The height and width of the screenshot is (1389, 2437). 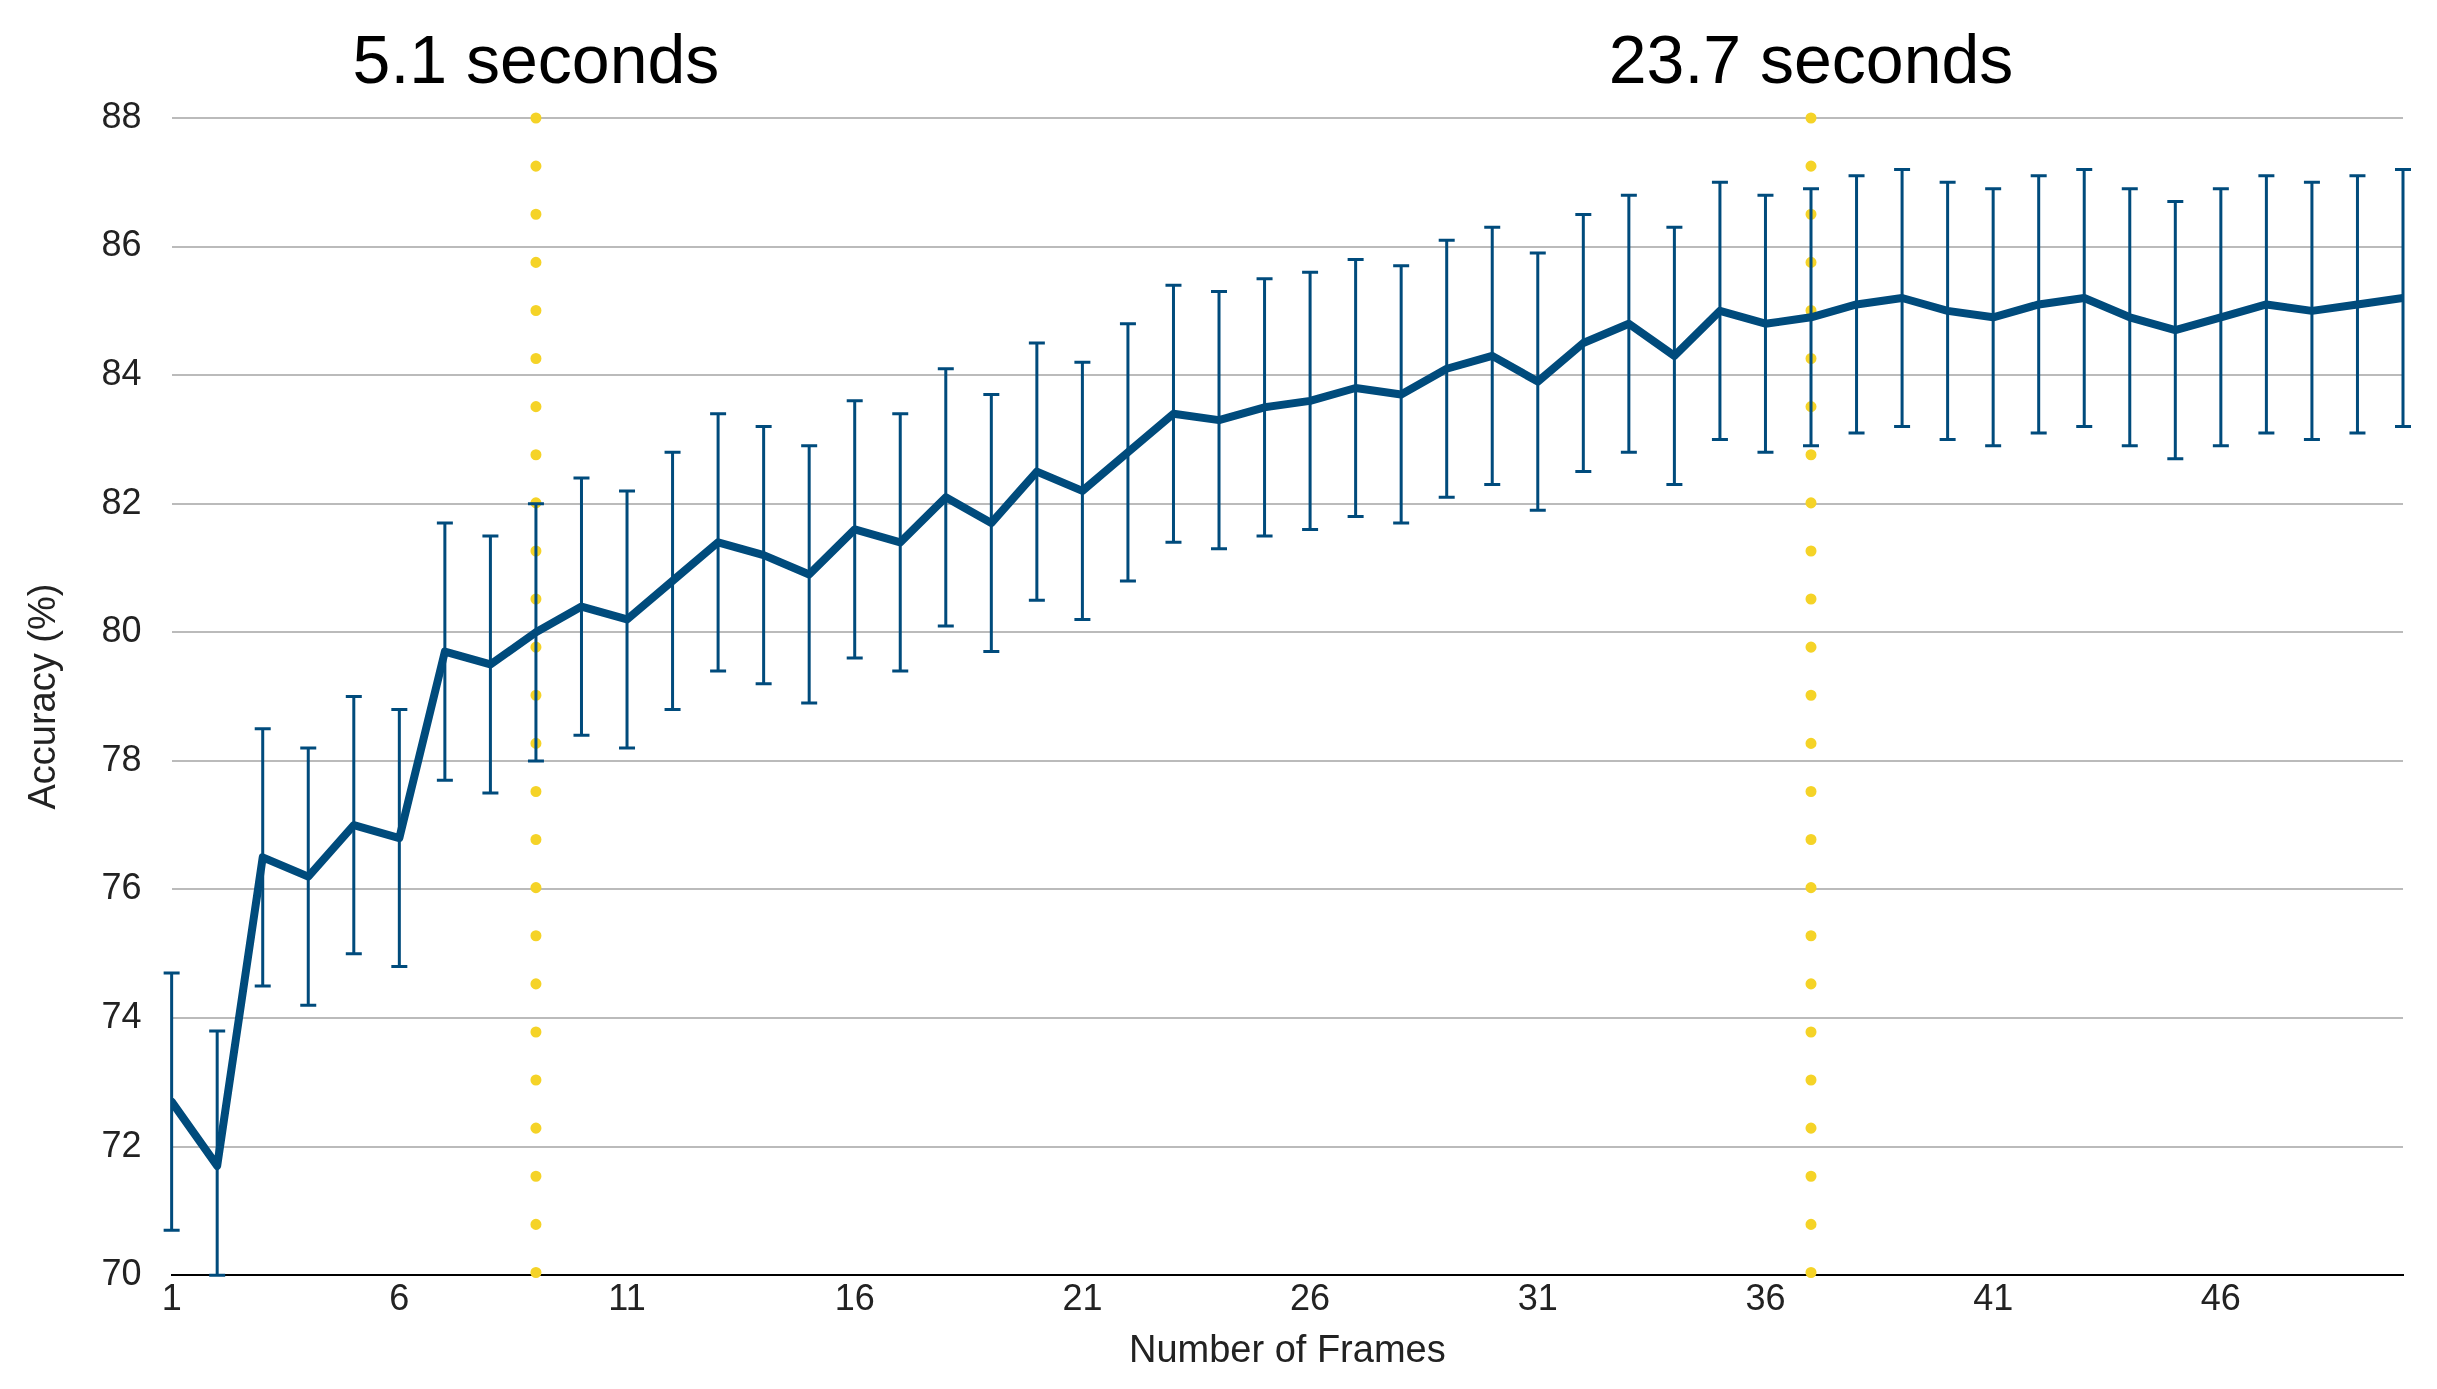 What do you see at coordinates (121, 244) in the screenshot?
I see `y-tick-label: 86` at bounding box center [121, 244].